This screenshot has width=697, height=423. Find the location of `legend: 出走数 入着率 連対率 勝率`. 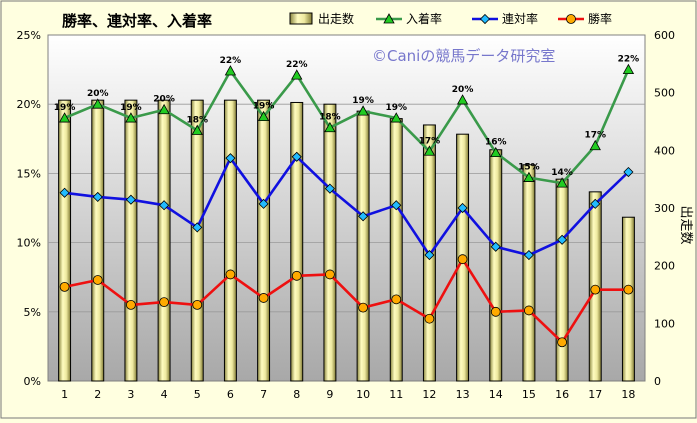

legend: 出走数 入着率 連対率 勝率 is located at coordinates (450, 18).